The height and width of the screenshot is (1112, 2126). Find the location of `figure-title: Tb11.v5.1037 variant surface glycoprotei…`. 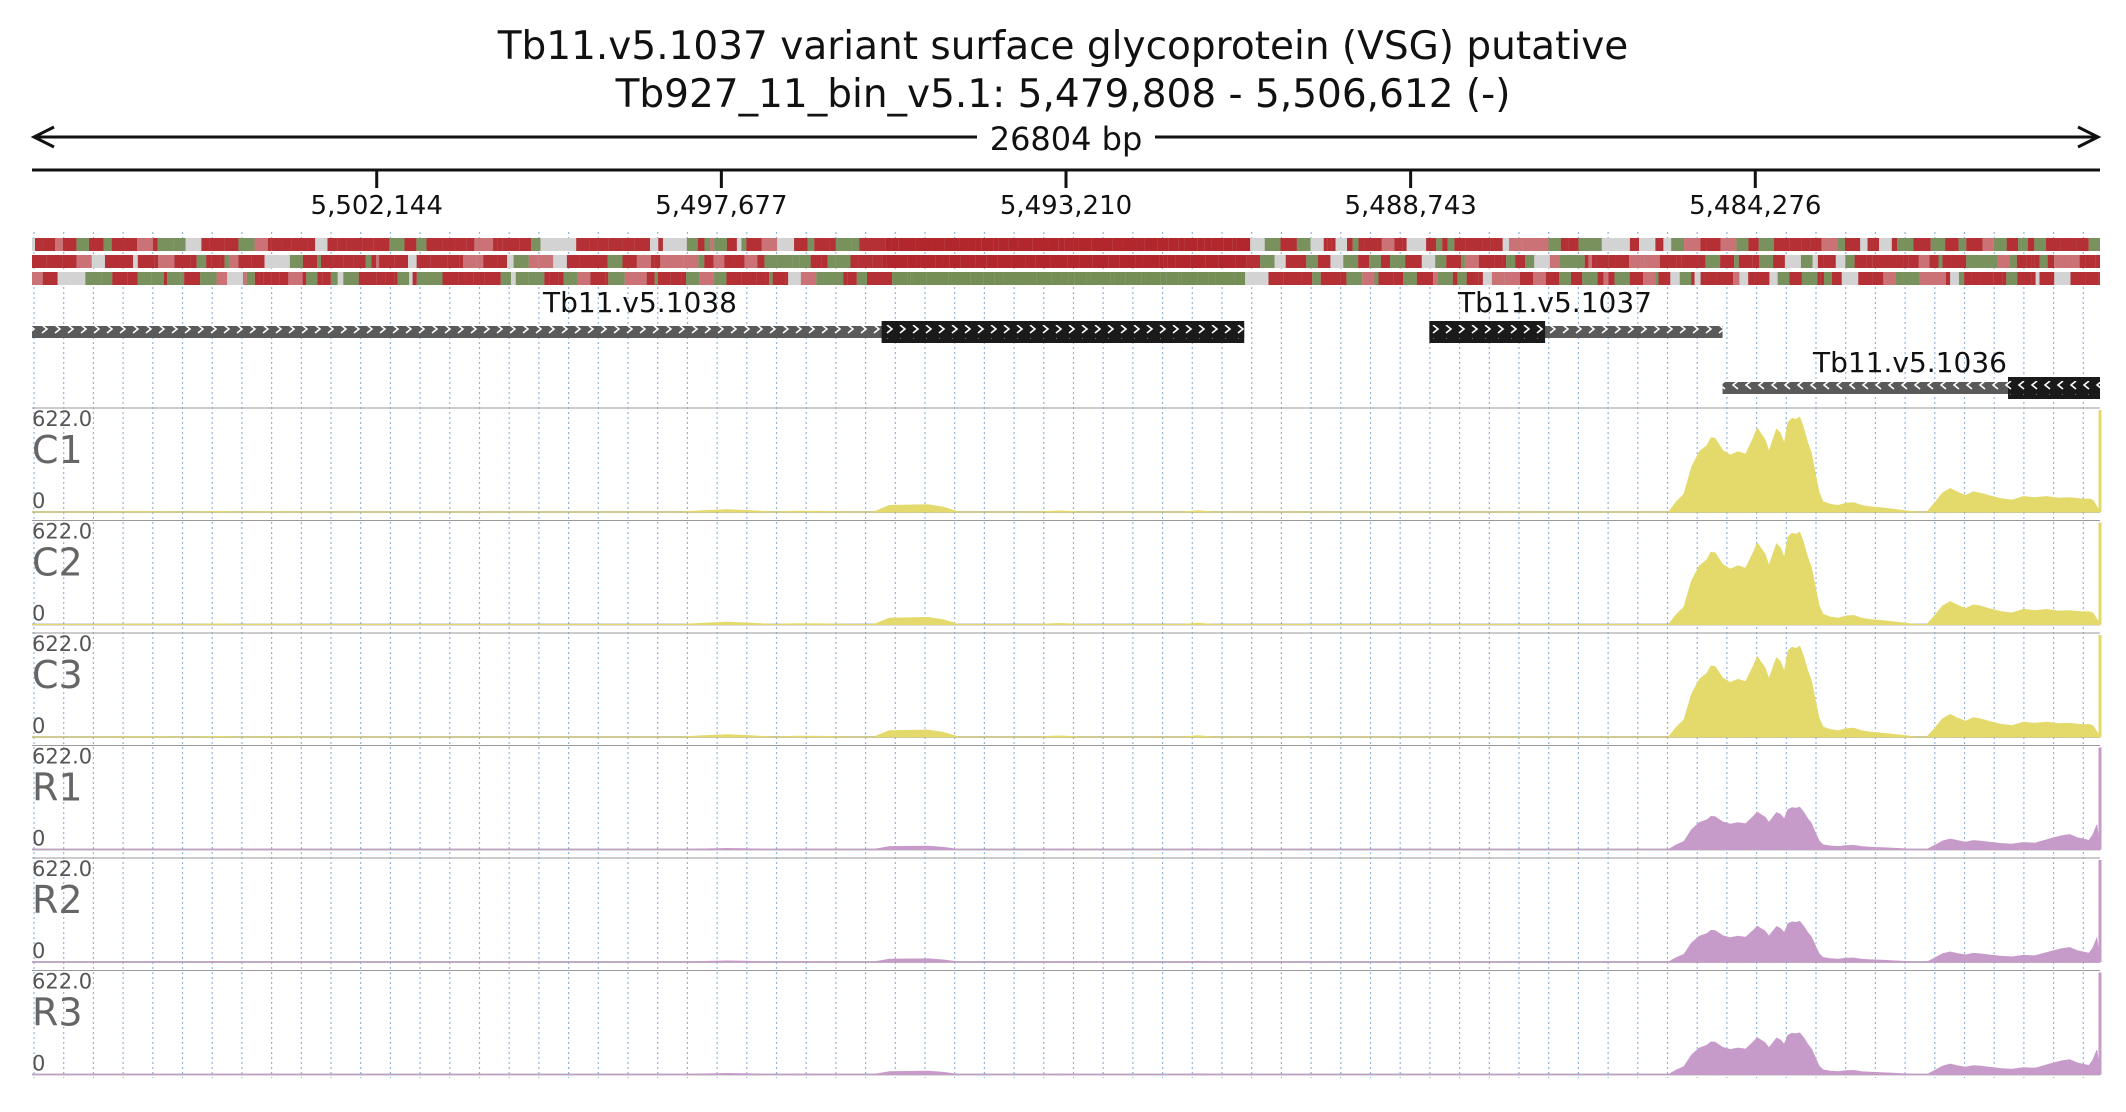

figure-title: Tb11.v5.1037 variant surface glycoprotei… is located at coordinates (1063, 46).